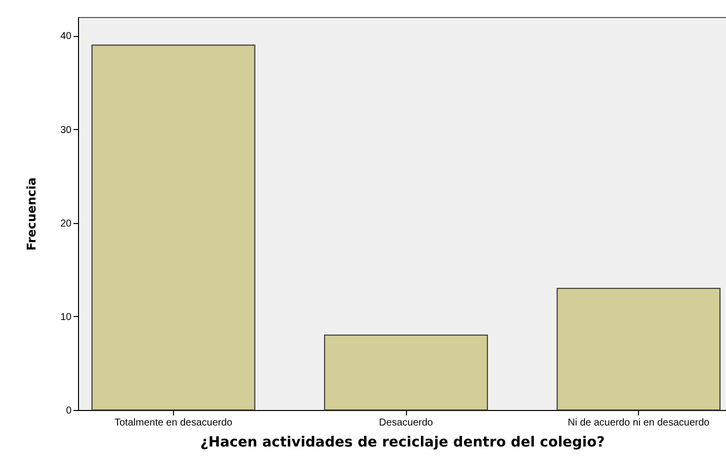 This screenshot has width=726, height=457. Describe the element at coordinates (66, 130) in the screenshot. I see `y-tick-label: 30` at that location.